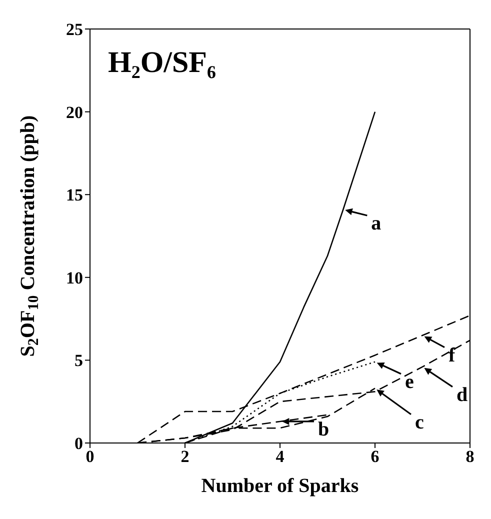 The width and height of the screenshot is (491, 519). Describe the element at coordinates (375, 456) in the screenshot. I see `x-tick-label: 6` at that location.